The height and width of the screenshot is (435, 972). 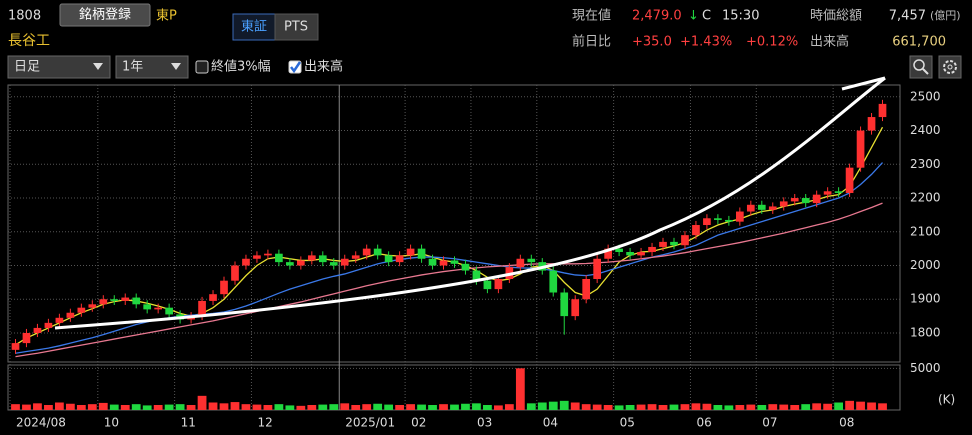 What do you see at coordinates (769, 423) in the screenshot?
I see `x-tick-label: 07` at bounding box center [769, 423].